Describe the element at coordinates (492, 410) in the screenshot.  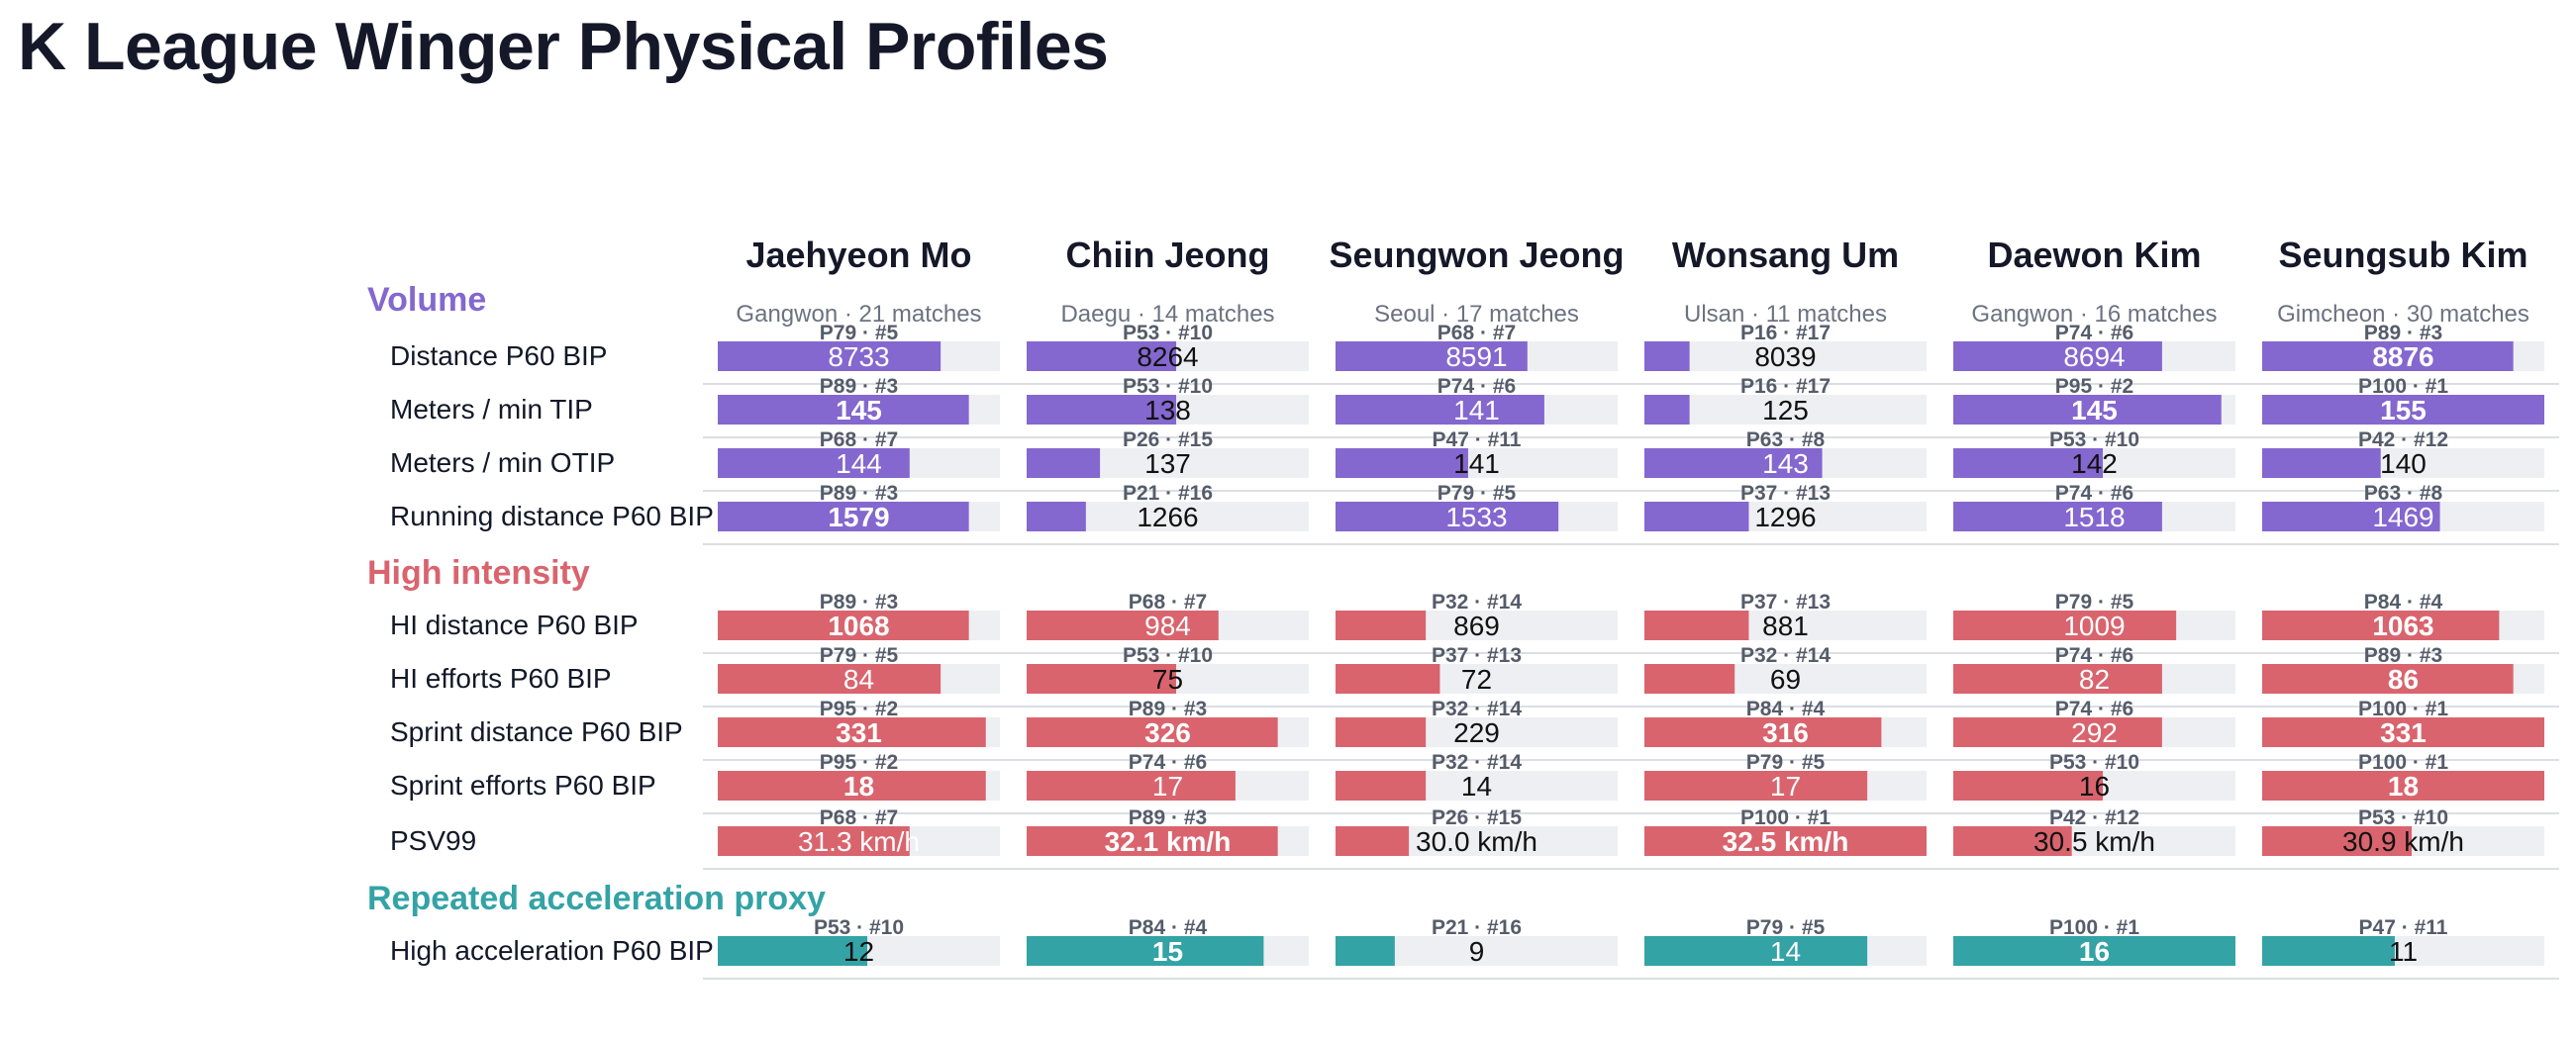
I see `metric-label: Meters / min TIP` at that location.